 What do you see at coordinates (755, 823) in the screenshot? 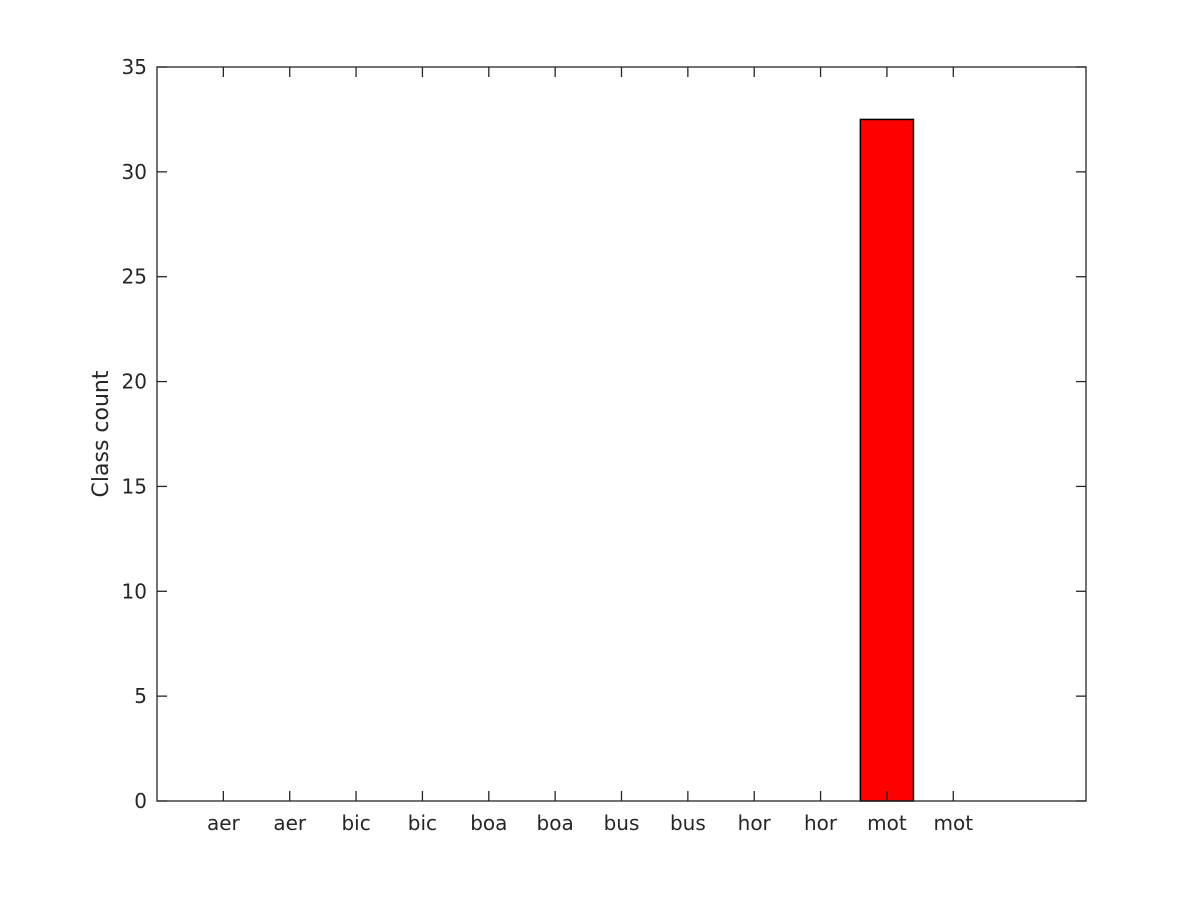
I see `x-tick-label-hor-8: hor` at bounding box center [755, 823].